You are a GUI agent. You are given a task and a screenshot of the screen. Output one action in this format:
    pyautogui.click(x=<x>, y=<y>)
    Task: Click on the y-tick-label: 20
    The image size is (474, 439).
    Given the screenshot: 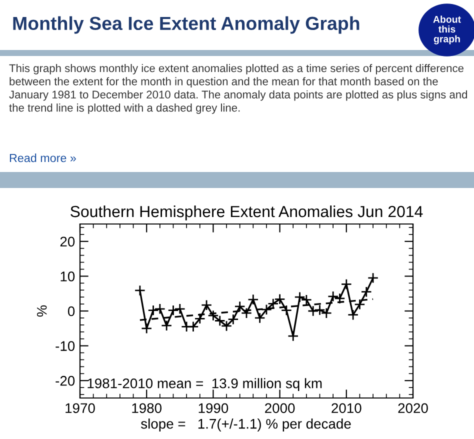 What is the action you would take?
    pyautogui.click(x=67, y=241)
    